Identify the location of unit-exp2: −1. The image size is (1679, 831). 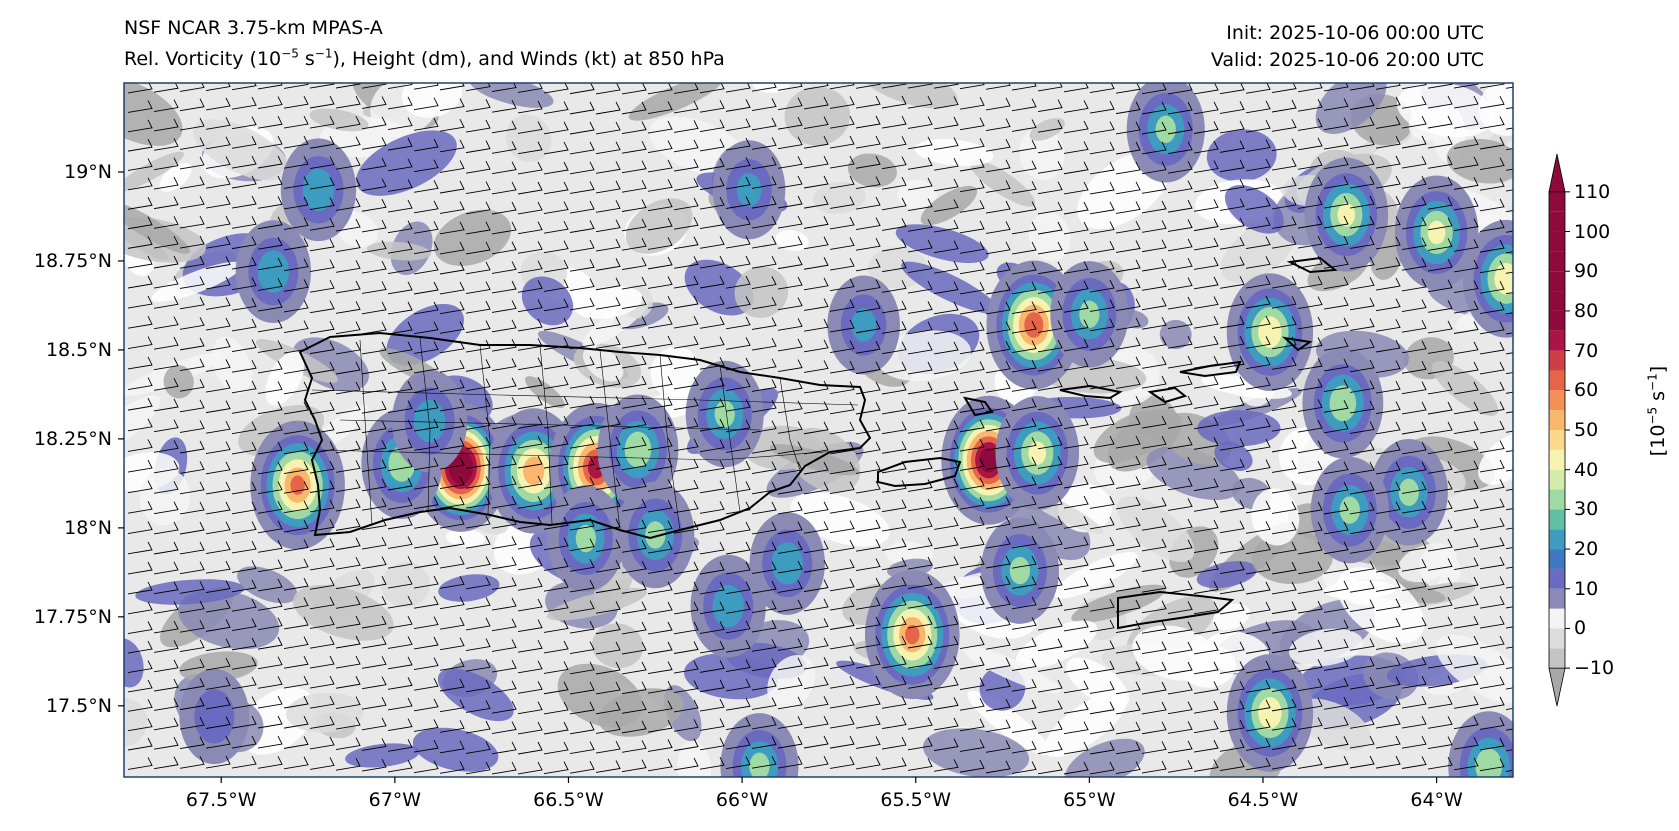
(1652, 382).